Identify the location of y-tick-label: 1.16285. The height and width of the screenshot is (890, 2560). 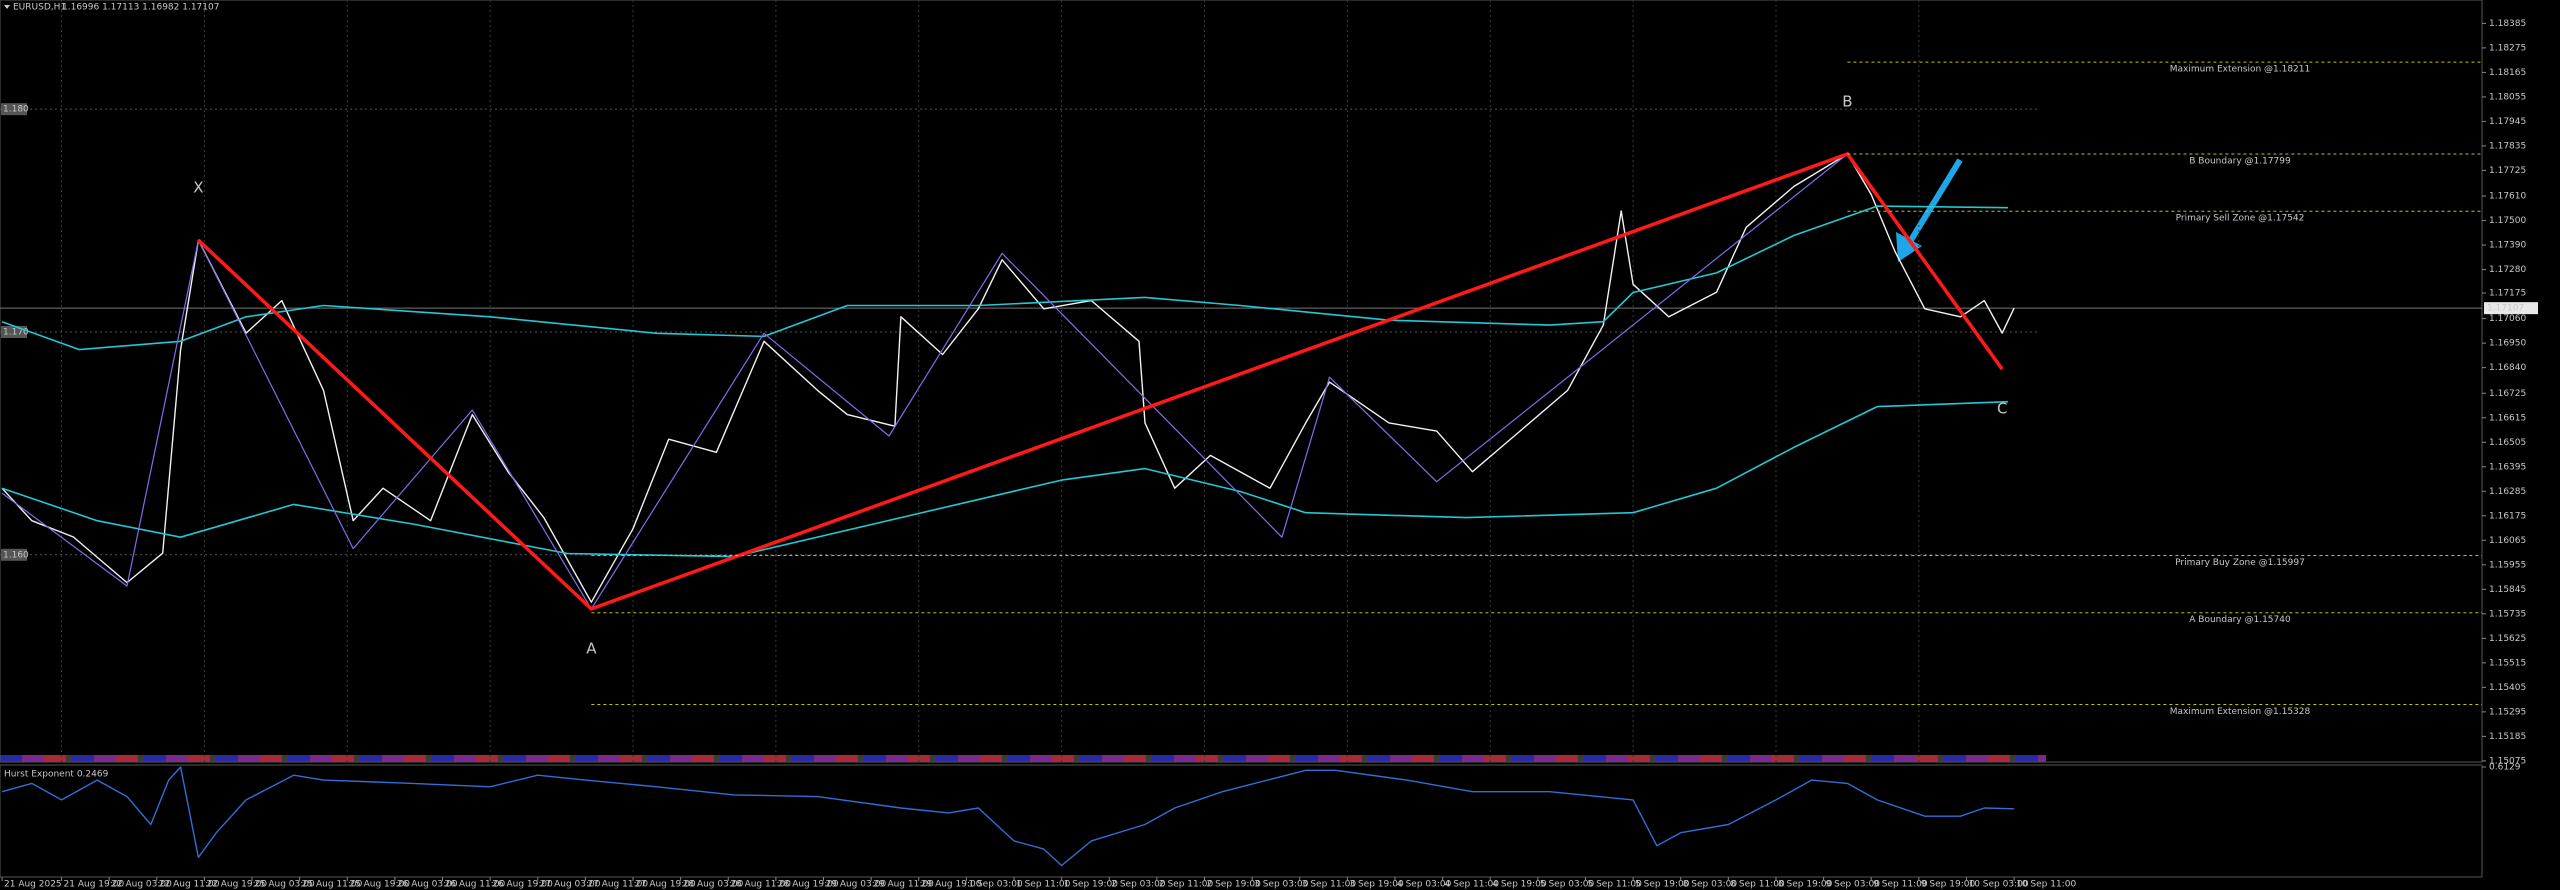
(2507, 492).